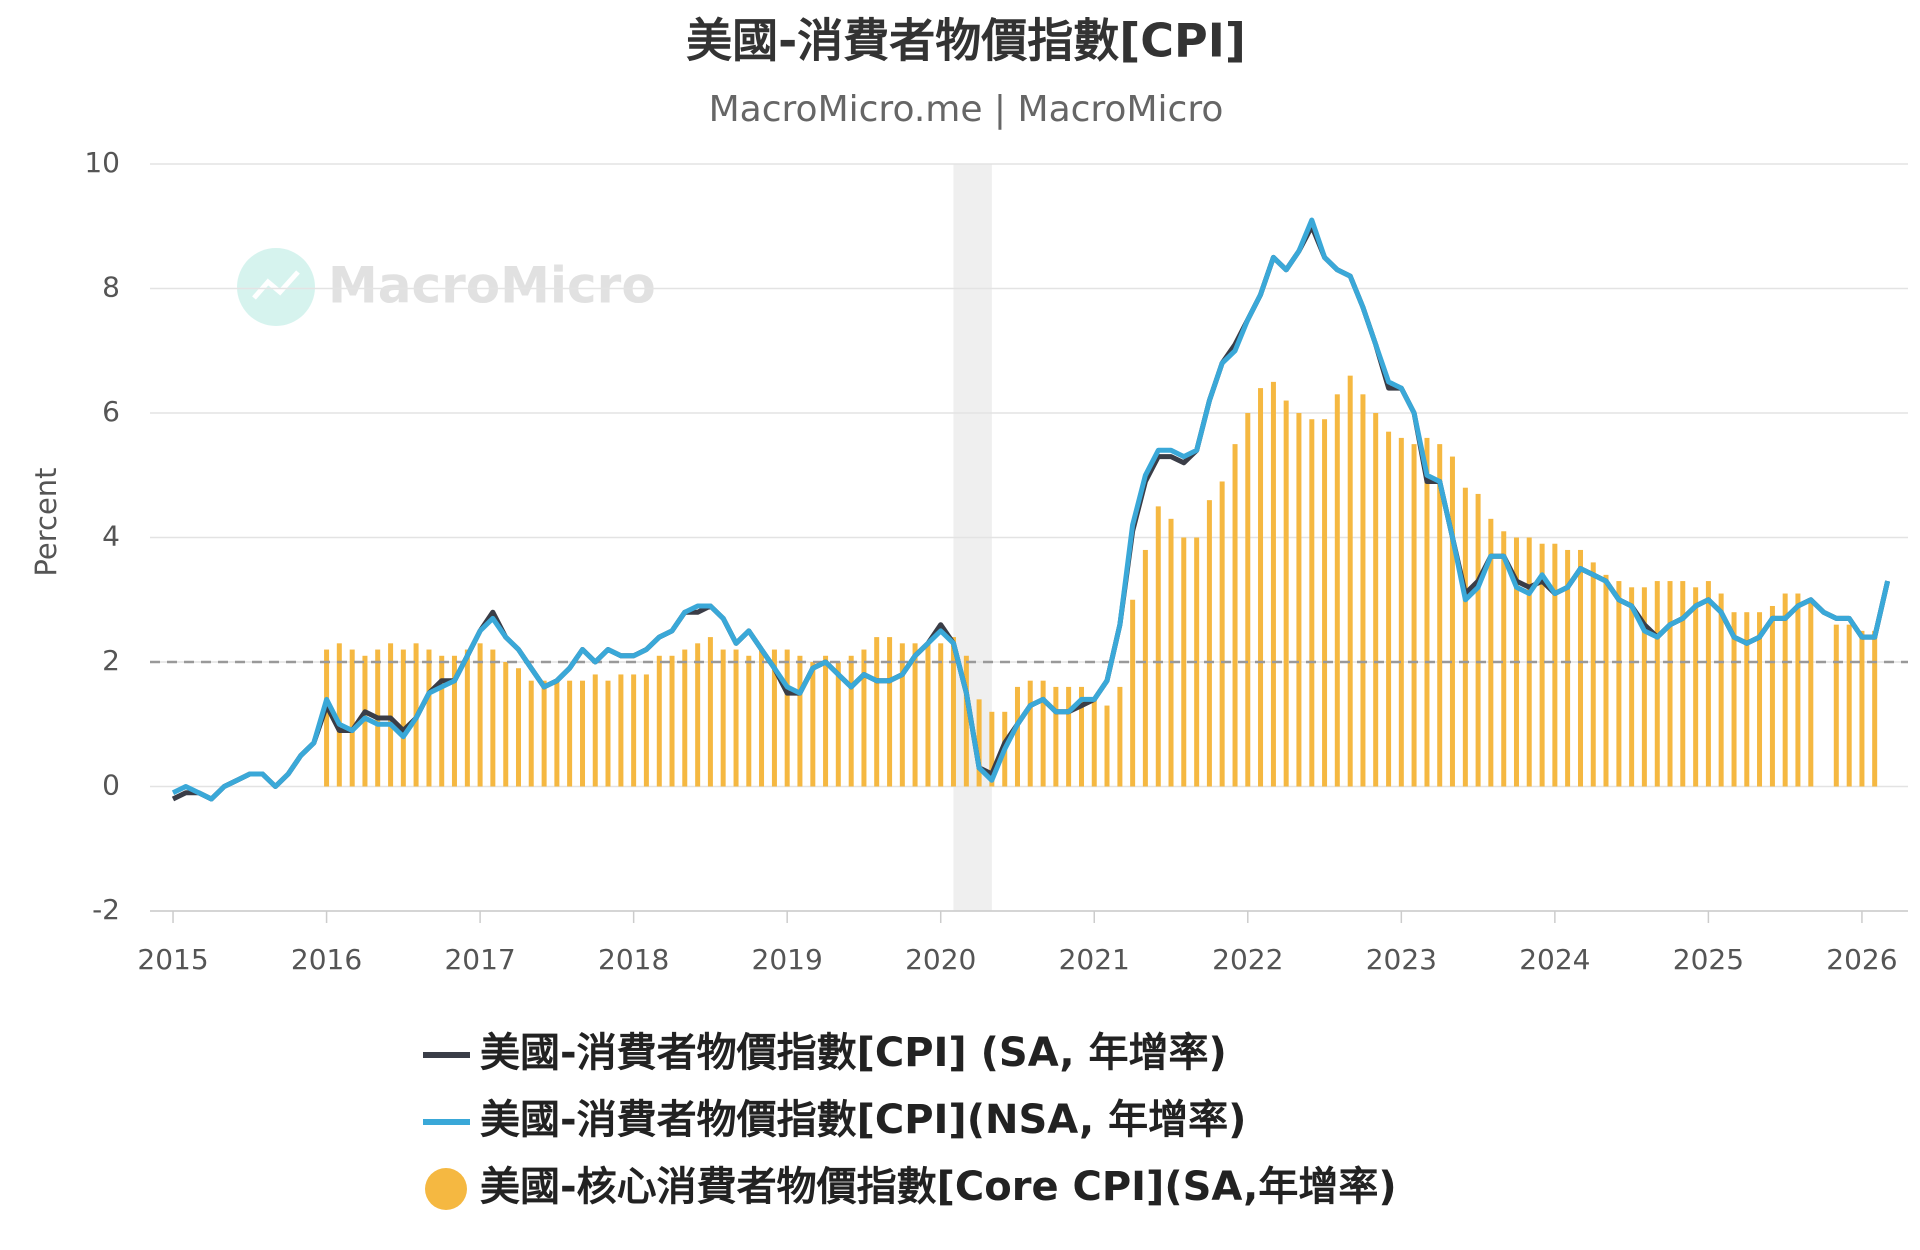  I want to click on watermark-logo, so click(276, 287).